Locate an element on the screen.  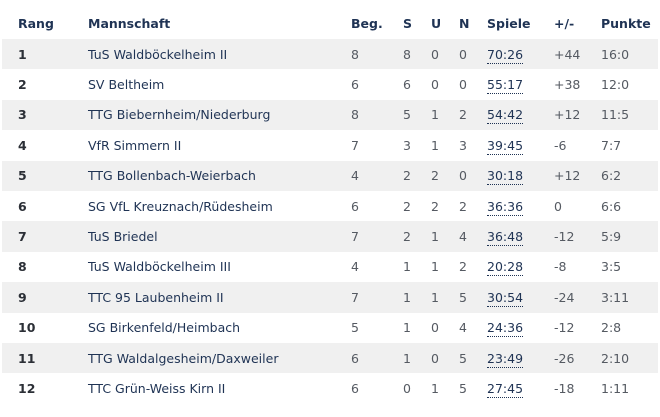
table-row: 5 TTG Bollenbach-Weierbach 4 2 2 0 30:18 +12 6:2 is located at coordinates (330, 175).